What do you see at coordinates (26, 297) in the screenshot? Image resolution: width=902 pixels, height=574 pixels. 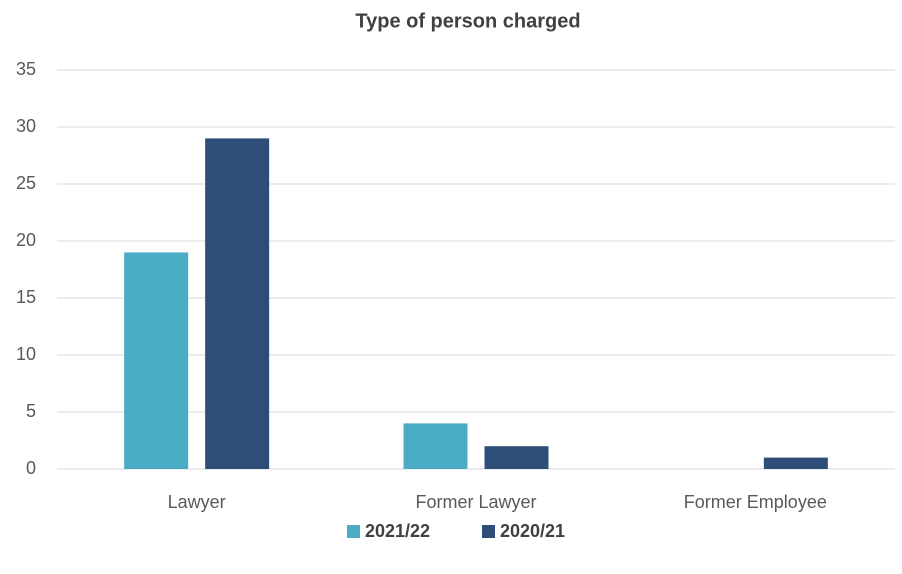 I see `y-tick-label: 15` at bounding box center [26, 297].